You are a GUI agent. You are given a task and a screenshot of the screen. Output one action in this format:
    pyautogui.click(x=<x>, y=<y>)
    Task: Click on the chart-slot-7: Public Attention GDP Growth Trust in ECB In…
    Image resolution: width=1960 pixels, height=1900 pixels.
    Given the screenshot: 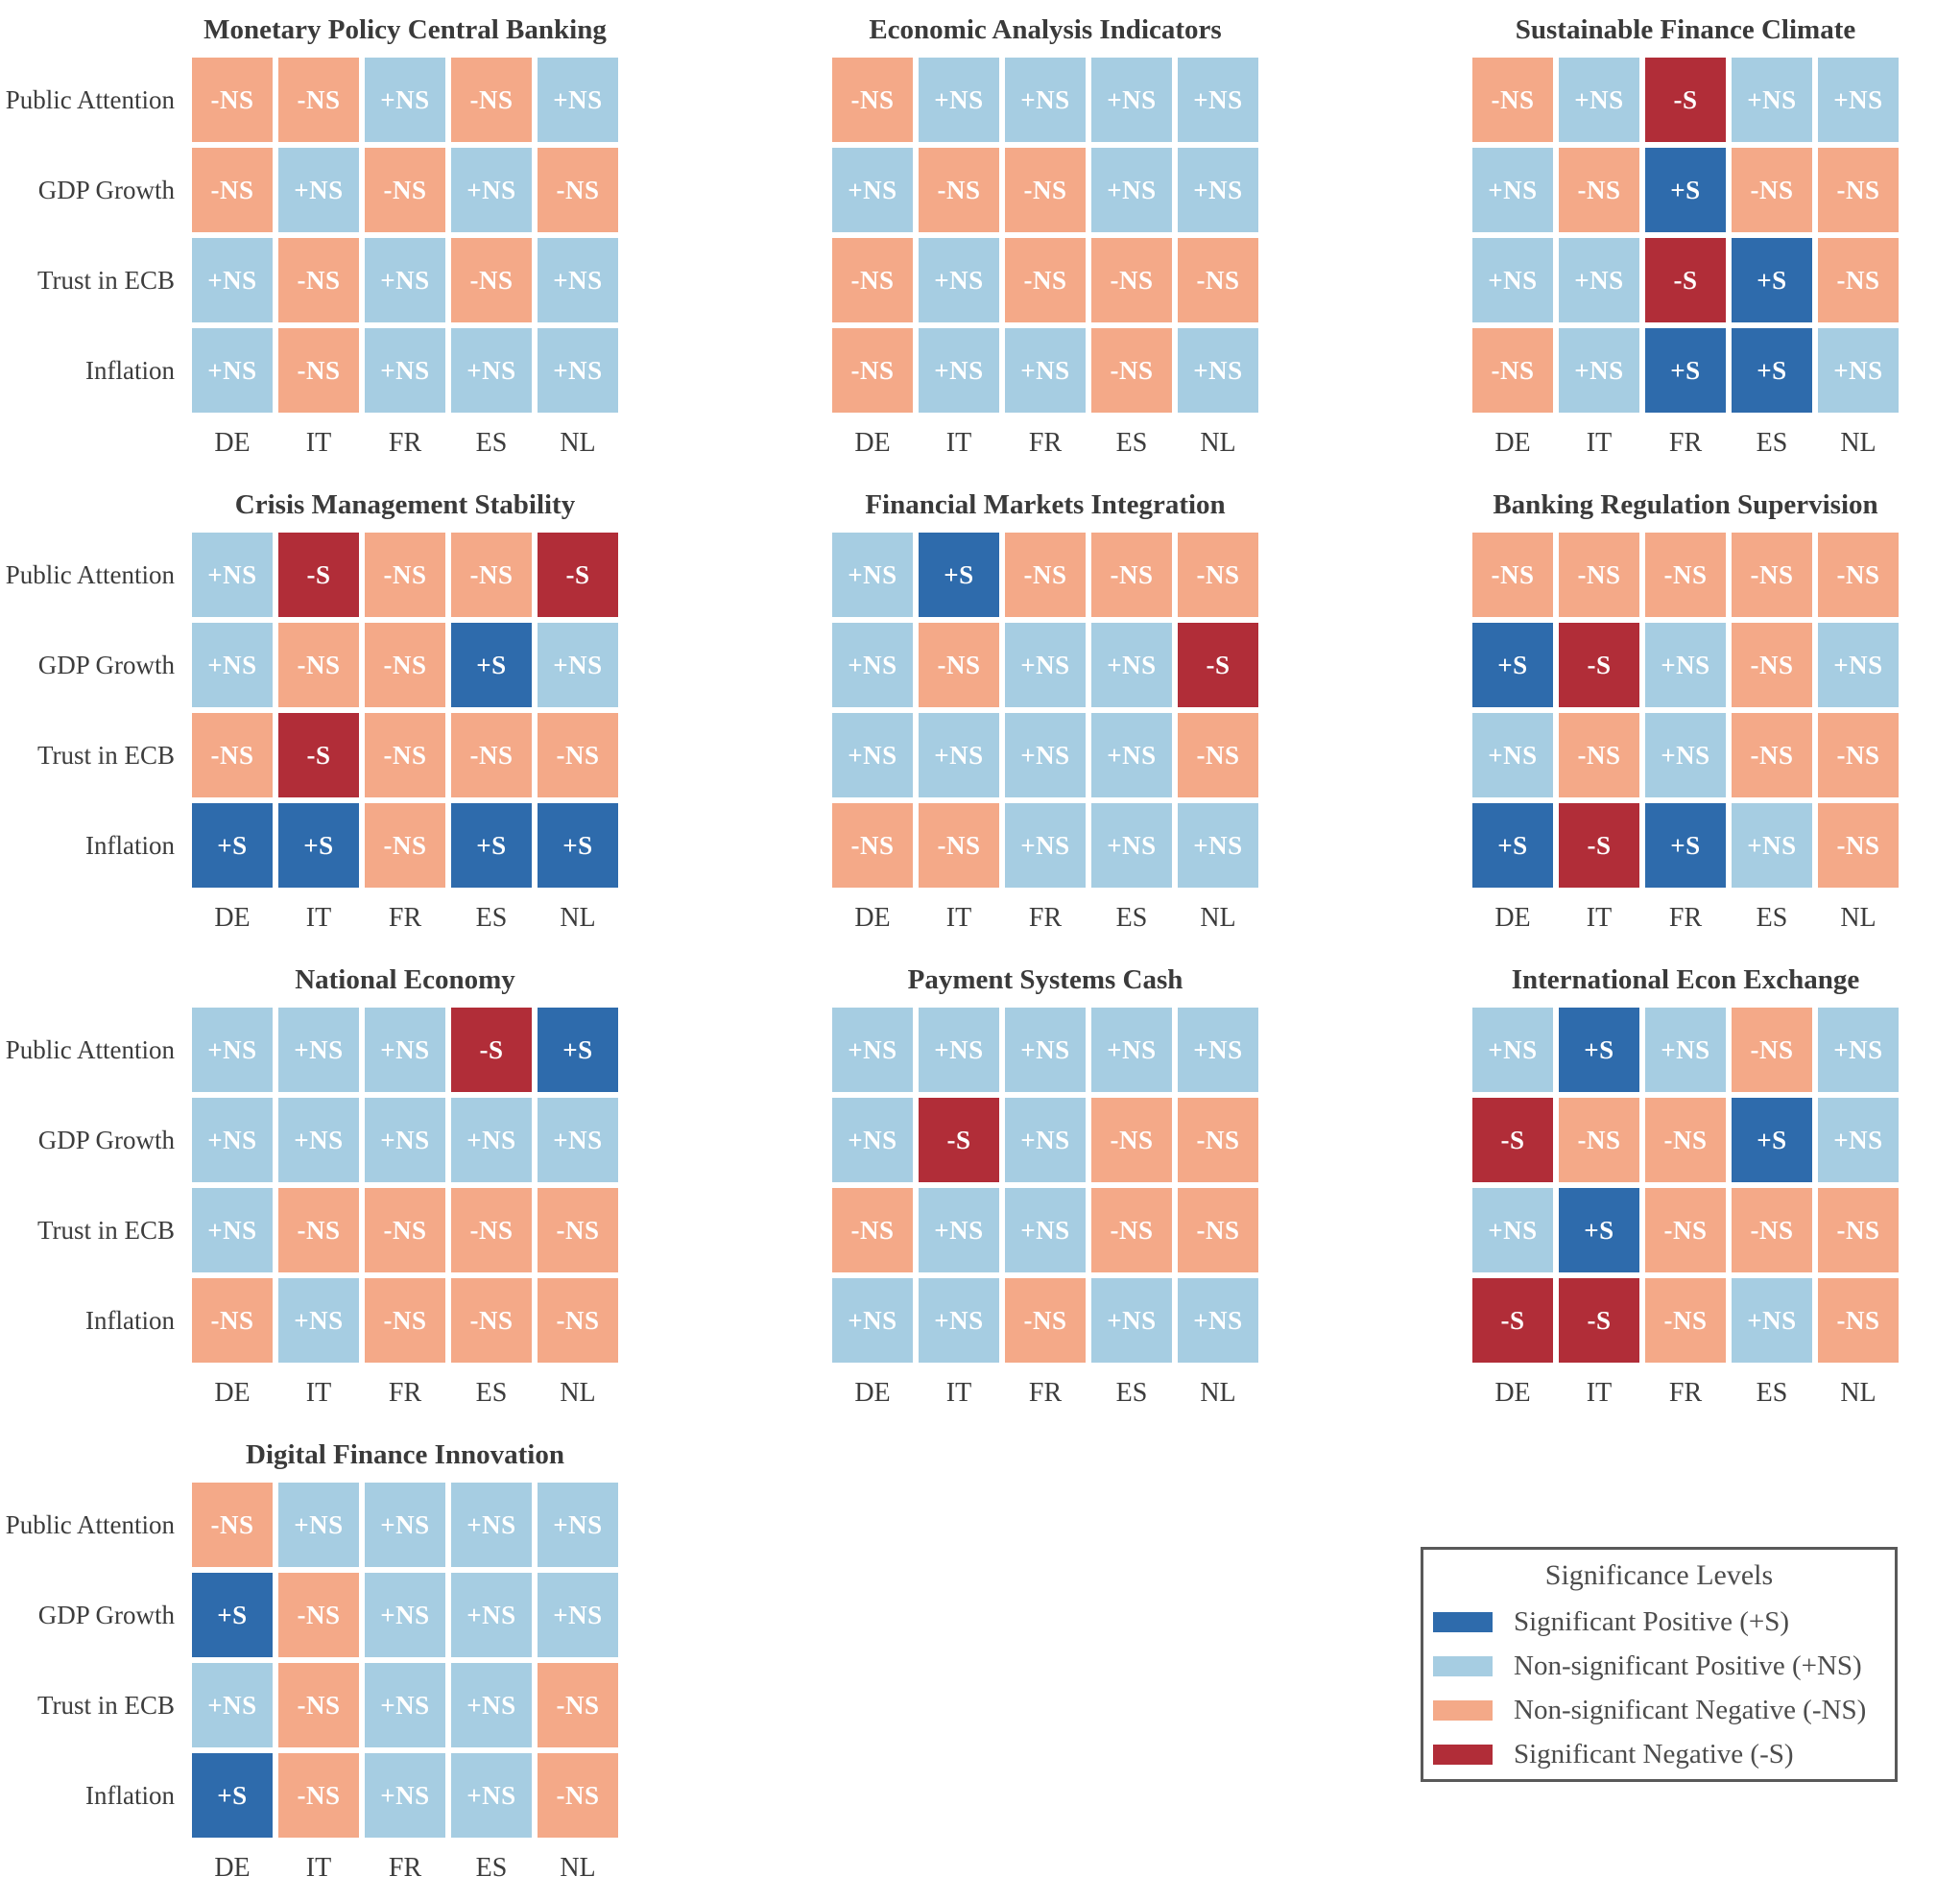 What is the action you would take?
    pyautogui.click(x=320, y=1187)
    